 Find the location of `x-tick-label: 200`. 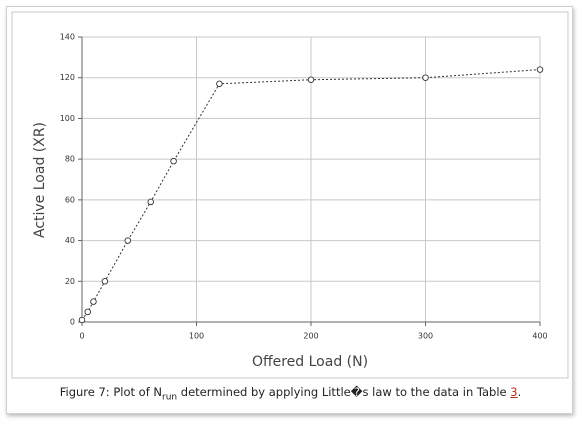

x-tick-label: 200 is located at coordinates (310, 336).